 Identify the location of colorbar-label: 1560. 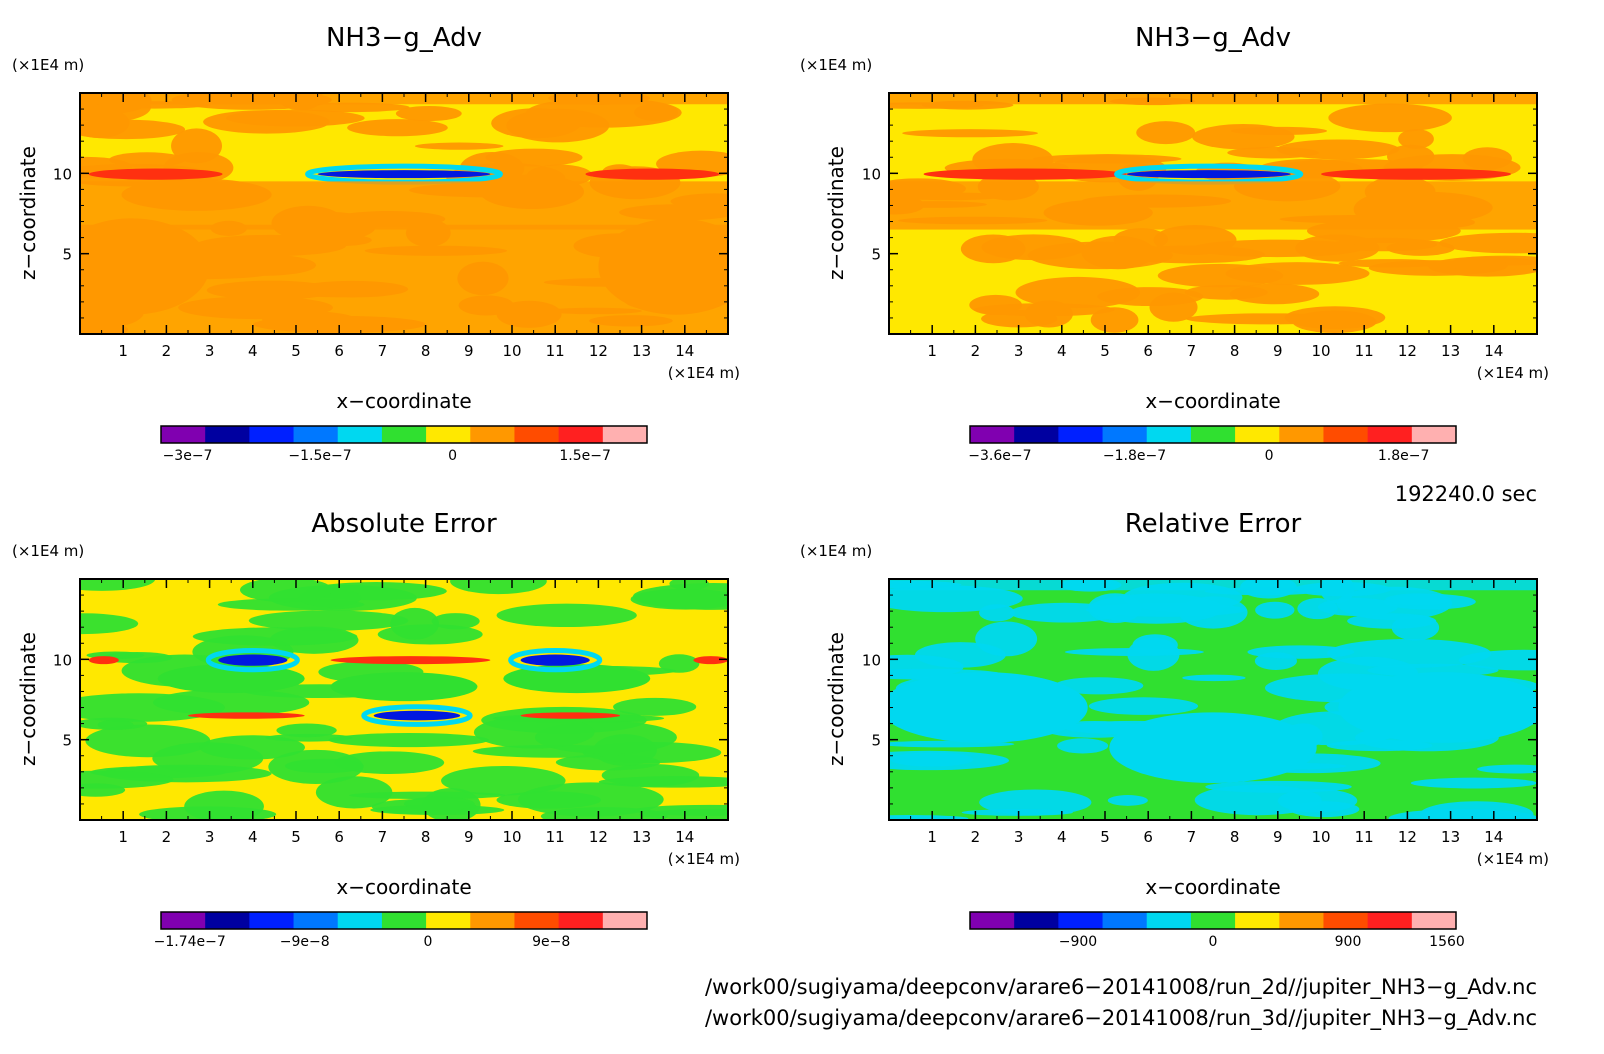
(1447, 942).